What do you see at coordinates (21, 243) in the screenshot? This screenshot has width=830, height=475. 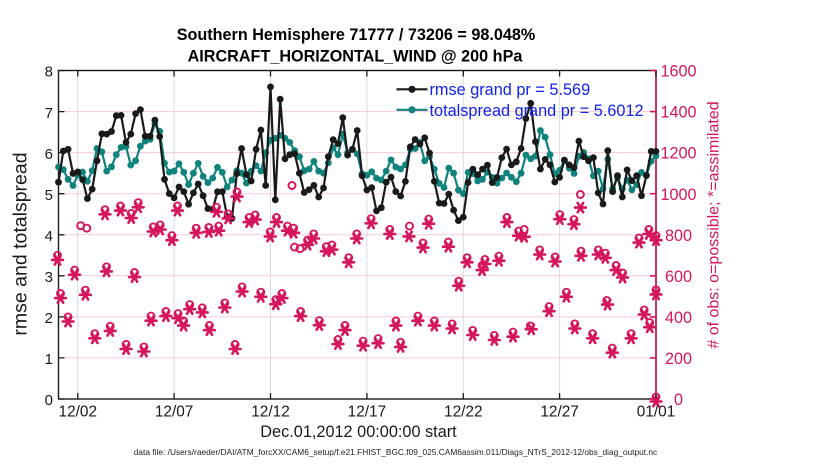 I see `svg-text: rmse and totalspread` at bounding box center [21, 243].